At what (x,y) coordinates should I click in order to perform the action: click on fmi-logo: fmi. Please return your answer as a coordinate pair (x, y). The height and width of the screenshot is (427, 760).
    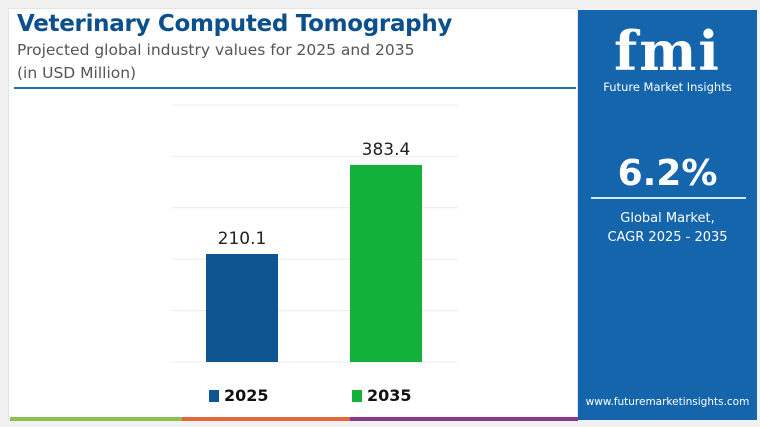
    Looking at the image, I should click on (667, 51).